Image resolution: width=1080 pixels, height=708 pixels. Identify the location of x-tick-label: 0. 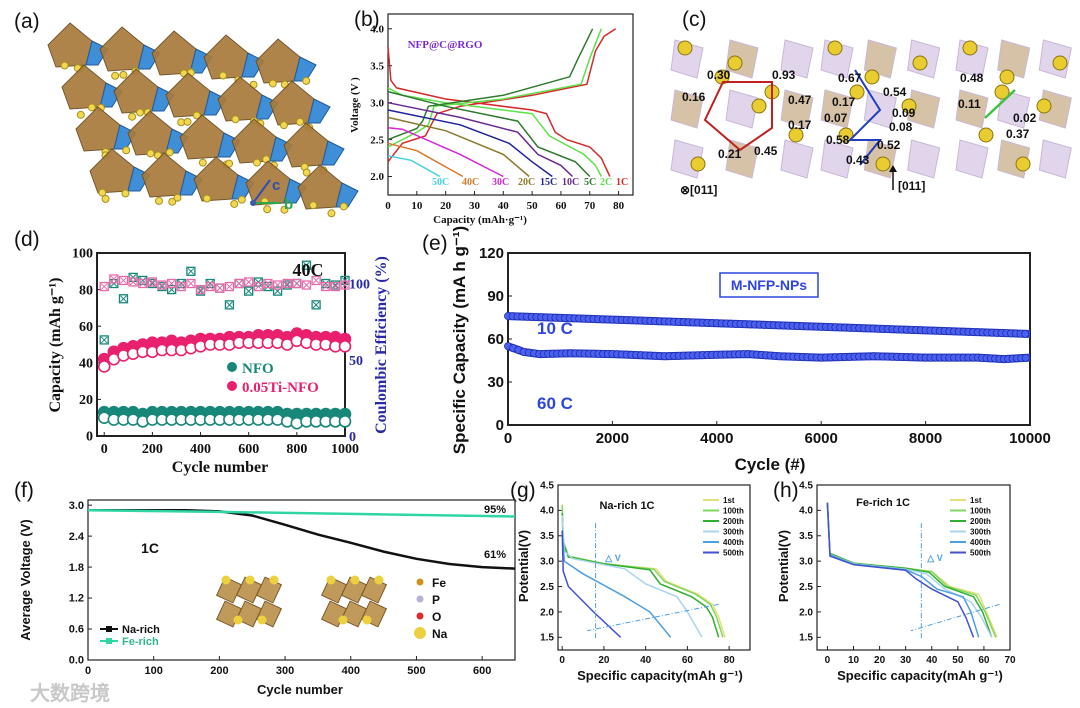
(828, 660).